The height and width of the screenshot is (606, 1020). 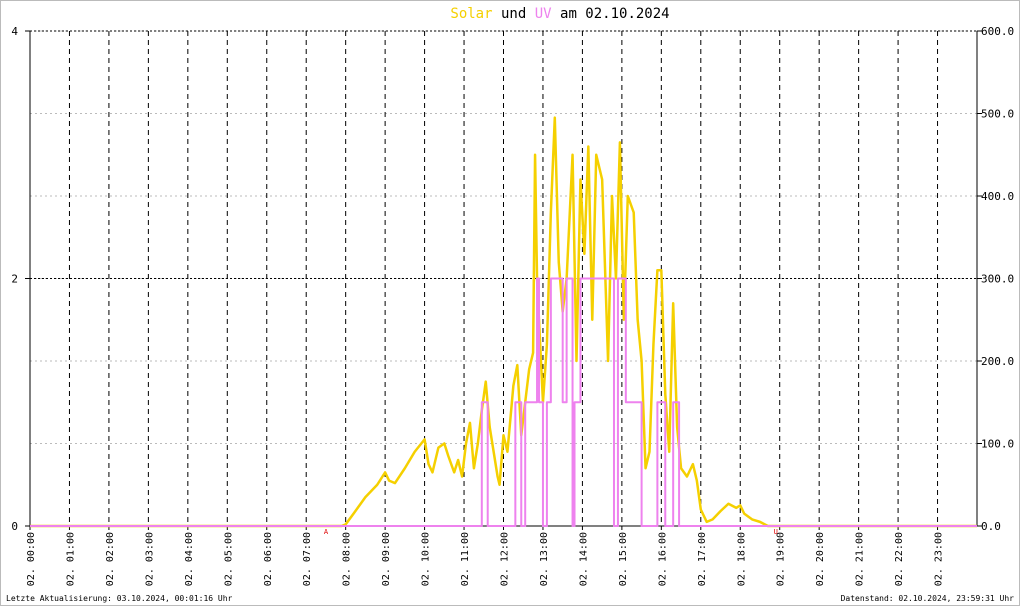 What do you see at coordinates (702, 559) in the screenshot?
I see `x-tick-label: 02. 17:00` at bounding box center [702, 559].